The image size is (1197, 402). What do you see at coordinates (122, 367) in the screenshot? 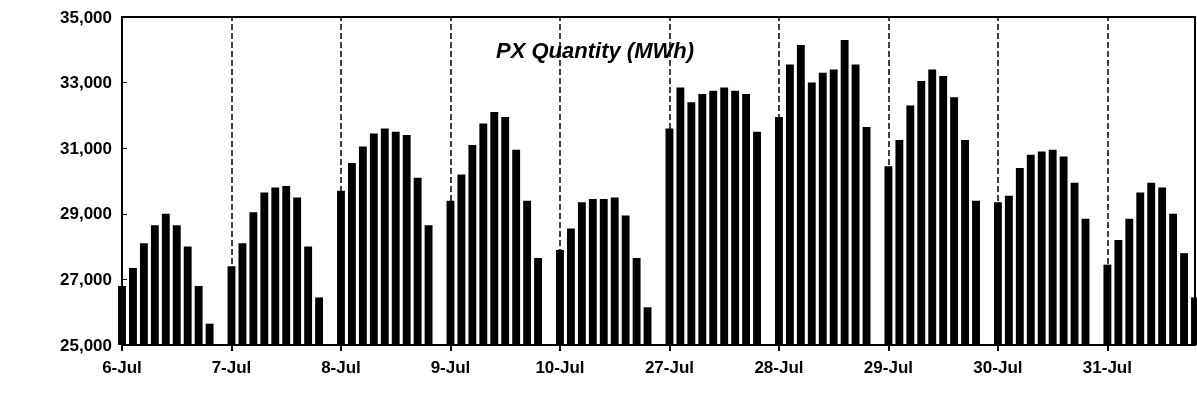
I see `x-tick-label: 6-Jul` at bounding box center [122, 367].